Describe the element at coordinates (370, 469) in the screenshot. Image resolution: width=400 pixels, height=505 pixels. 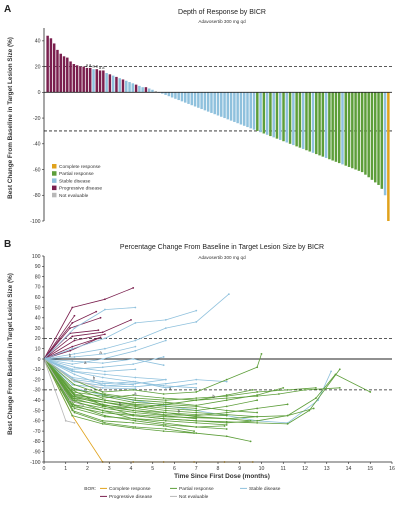
I see `panel-b-x-tick-label-15: 15` at that location.